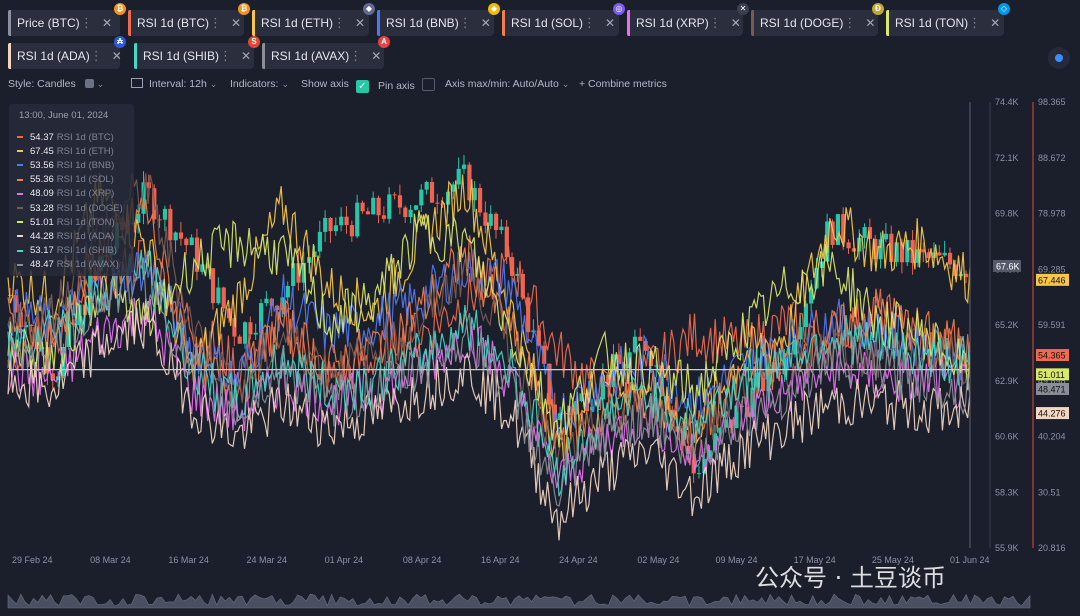 This screenshot has width=1080, height=616. Describe the element at coordinates (285, 84) in the screenshot. I see `chevron-down-icon: ⌄` at that location.